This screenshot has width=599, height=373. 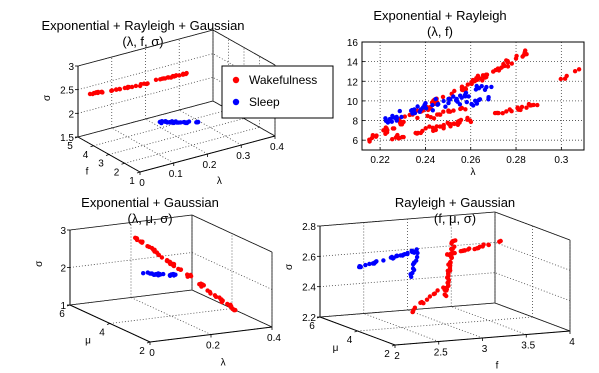 I want to click on panel-1-x-tick-label: 0.3, so click(x=243, y=156).